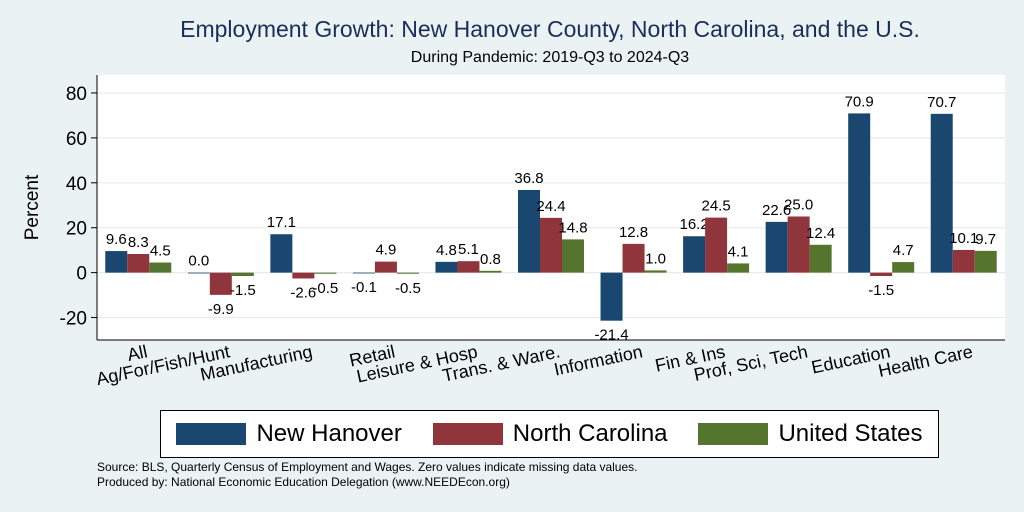  I want to click on bar-north-carolina-trans-ware, so click(551, 245).